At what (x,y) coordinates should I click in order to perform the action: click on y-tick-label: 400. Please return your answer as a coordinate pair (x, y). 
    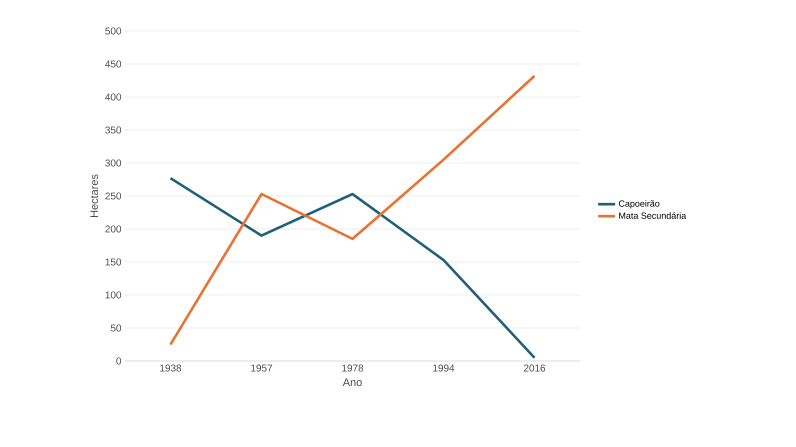
    Looking at the image, I should click on (113, 97).